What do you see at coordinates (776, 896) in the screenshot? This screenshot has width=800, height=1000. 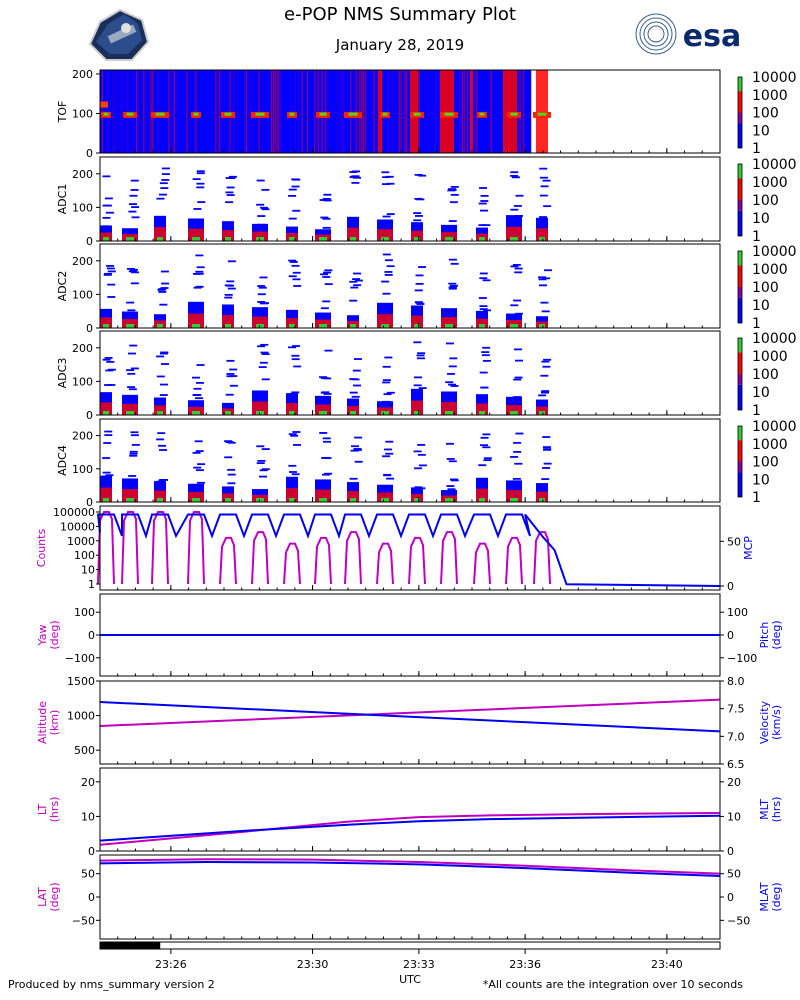 I see `right-y-label-unit: (deg)` at bounding box center [776, 896].